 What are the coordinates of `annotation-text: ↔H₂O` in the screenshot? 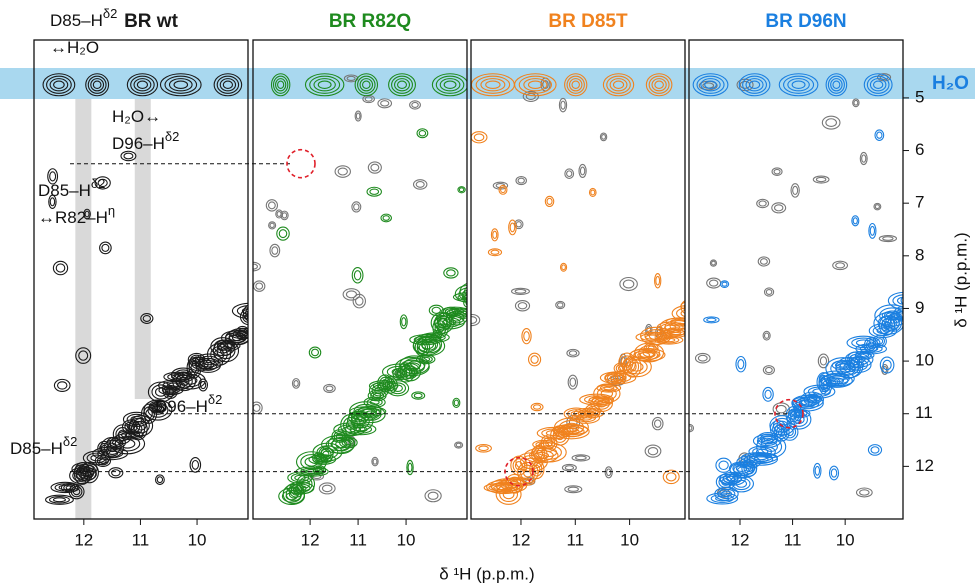 It's located at (74, 47).